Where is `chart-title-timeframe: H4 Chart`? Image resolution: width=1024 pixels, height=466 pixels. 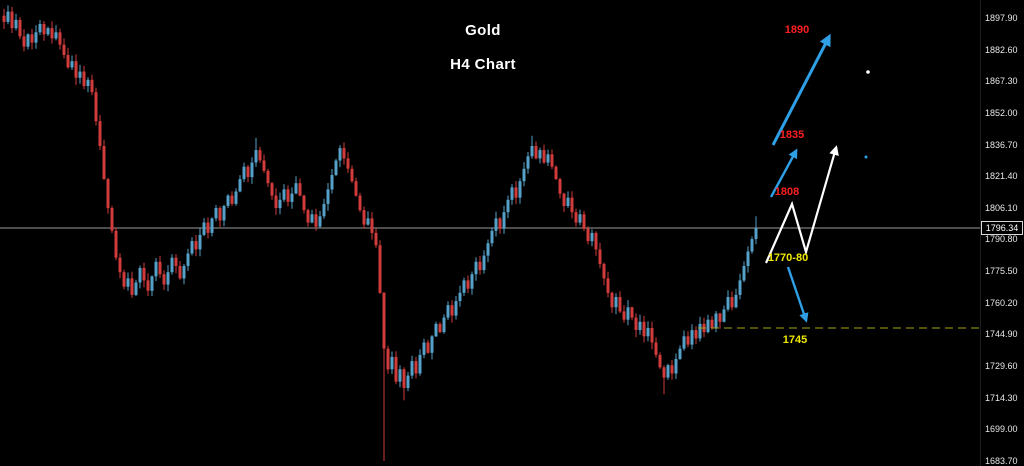 chart-title-timeframe: H4 Chart is located at coordinates (483, 64).